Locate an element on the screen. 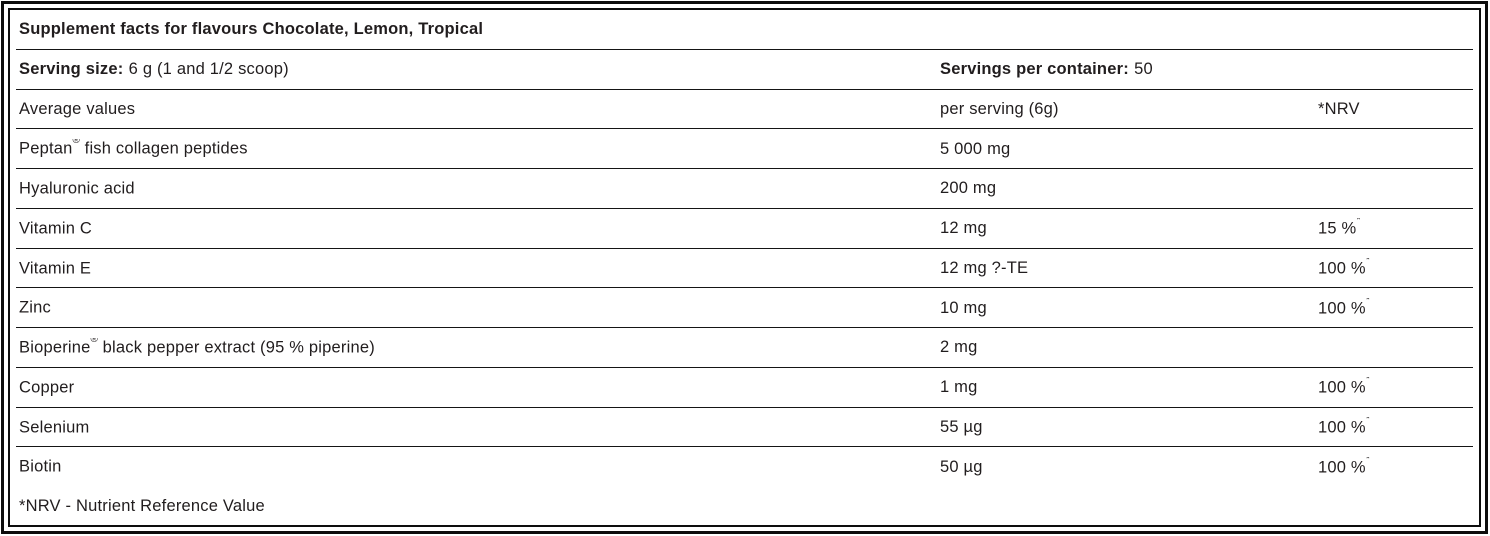 The height and width of the screenshot is (536, 1490). column-header-amount: per serving (6g) is located at coordinates (999, 108).